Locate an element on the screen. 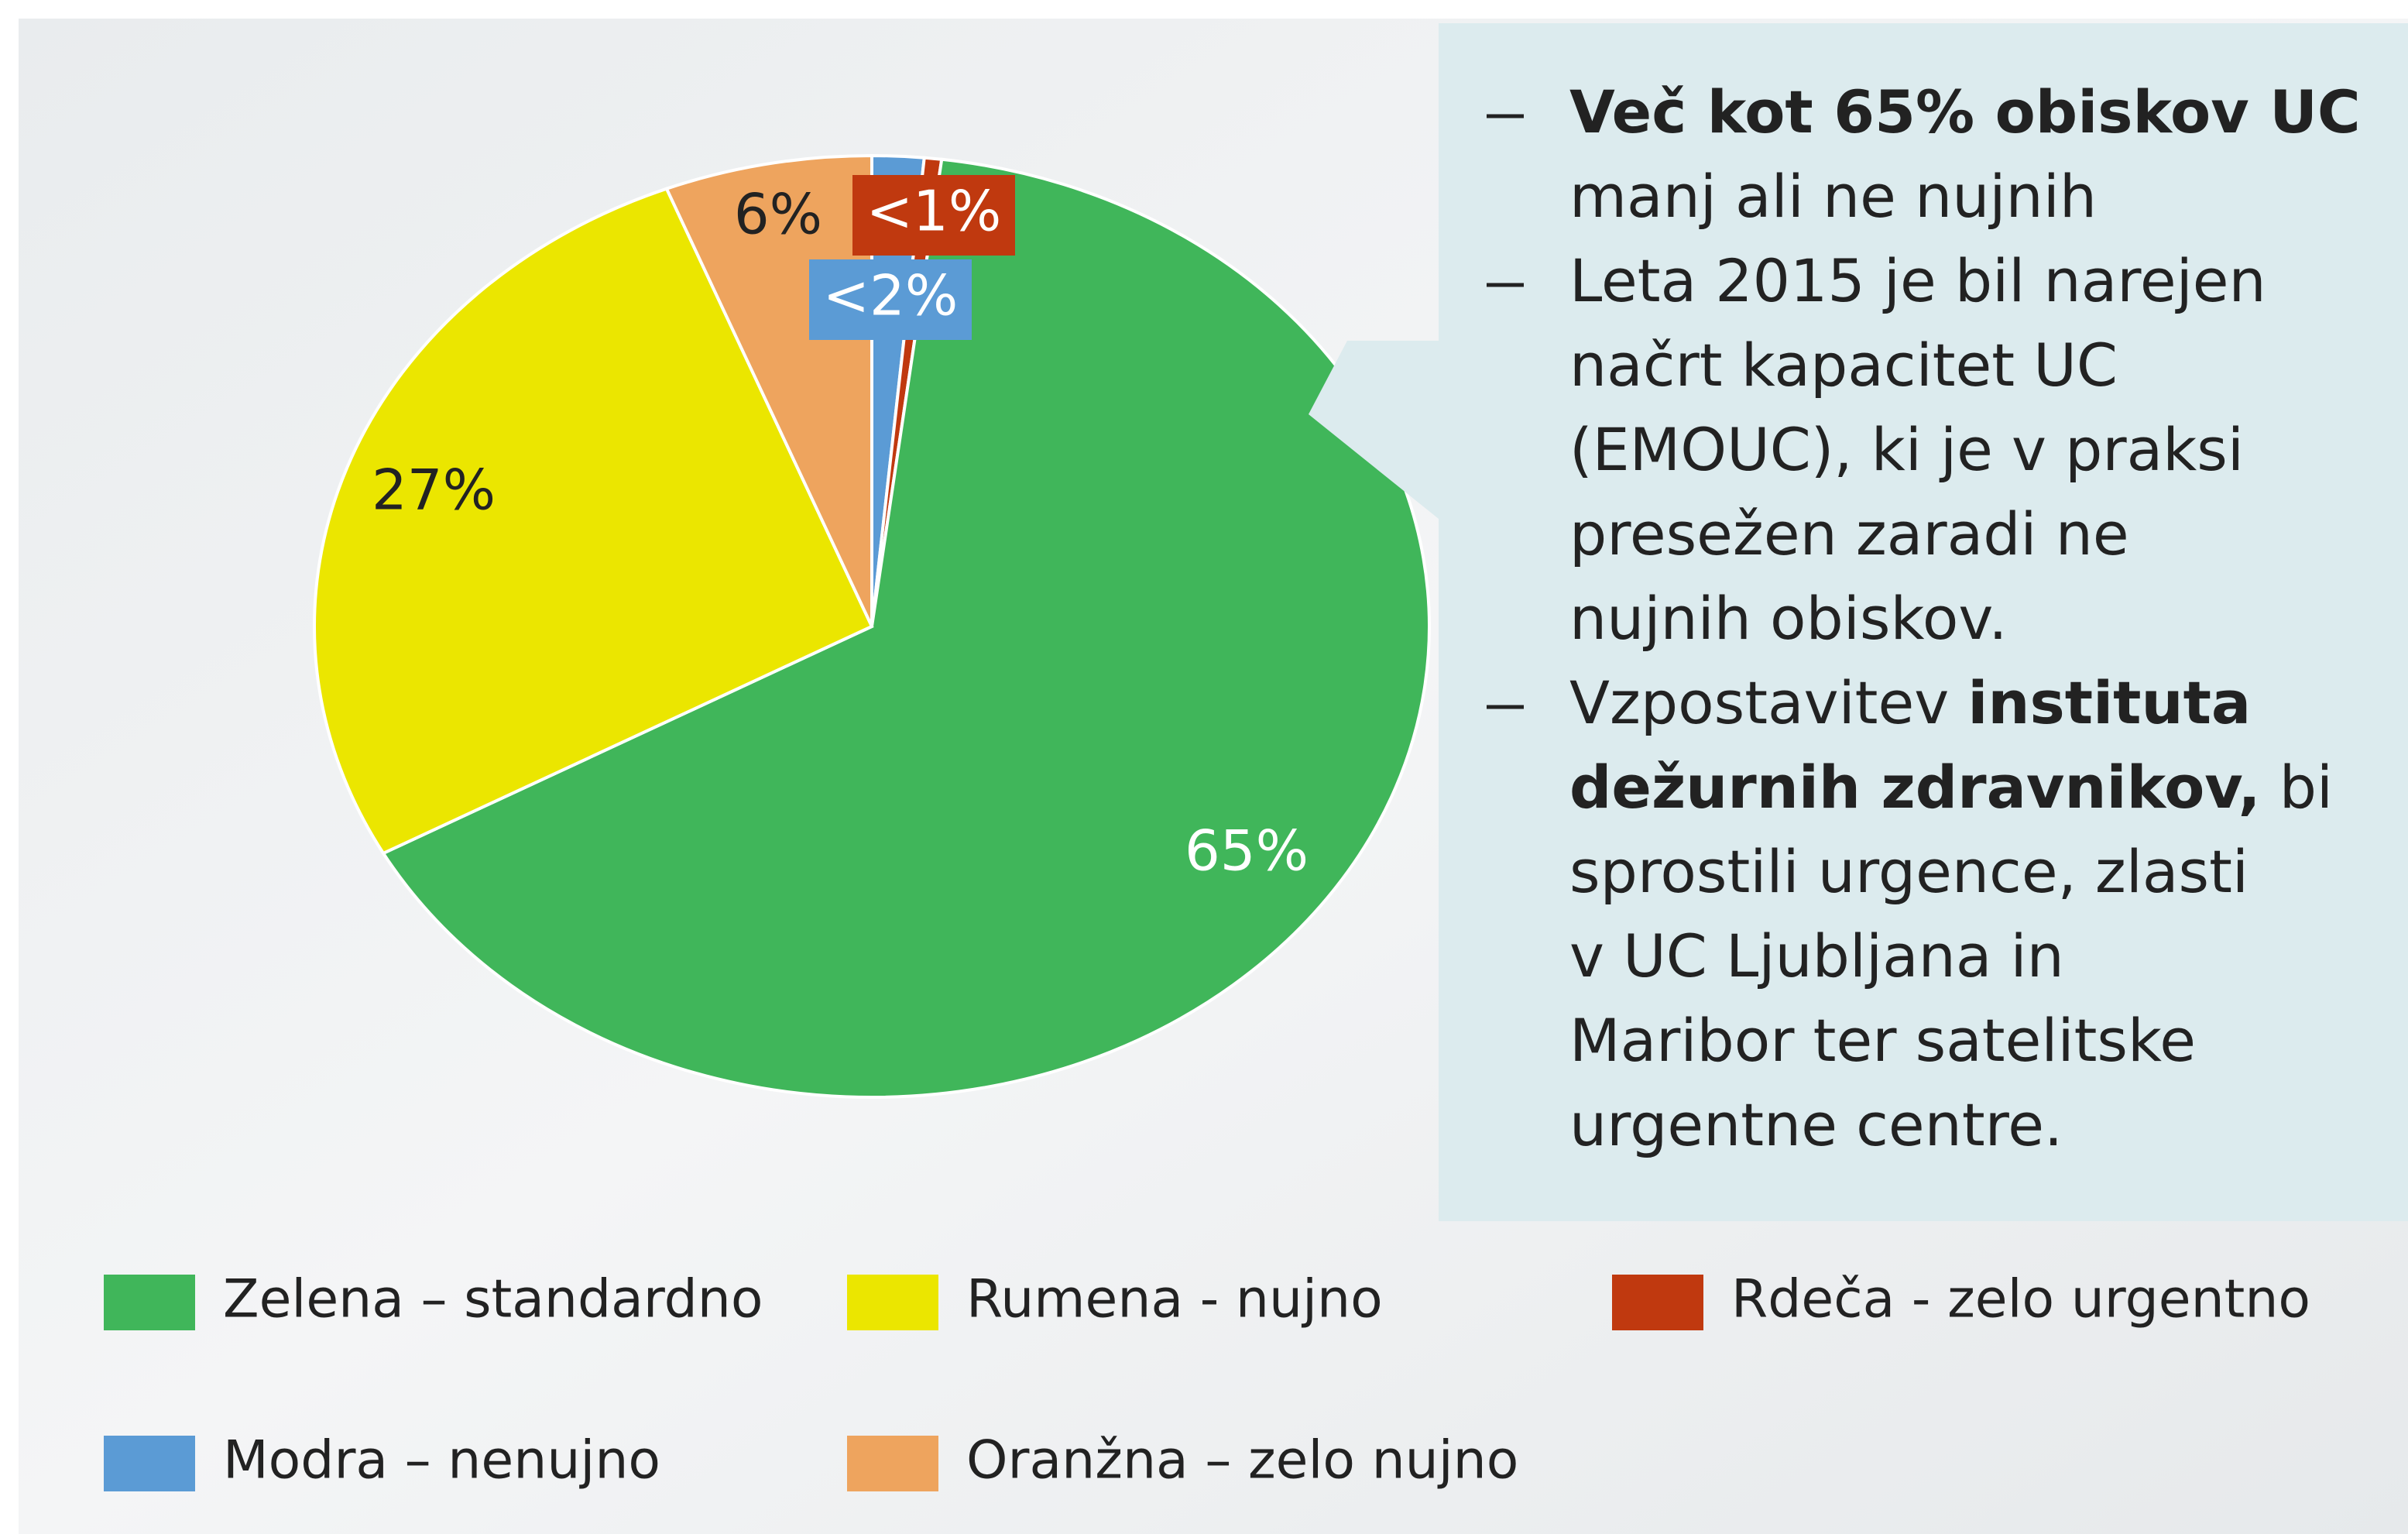 Image resolution: width=2408 pixels, height=1534 pixels. note-line: Vzpostavitev instituta is located at coordinates (1910, 702).